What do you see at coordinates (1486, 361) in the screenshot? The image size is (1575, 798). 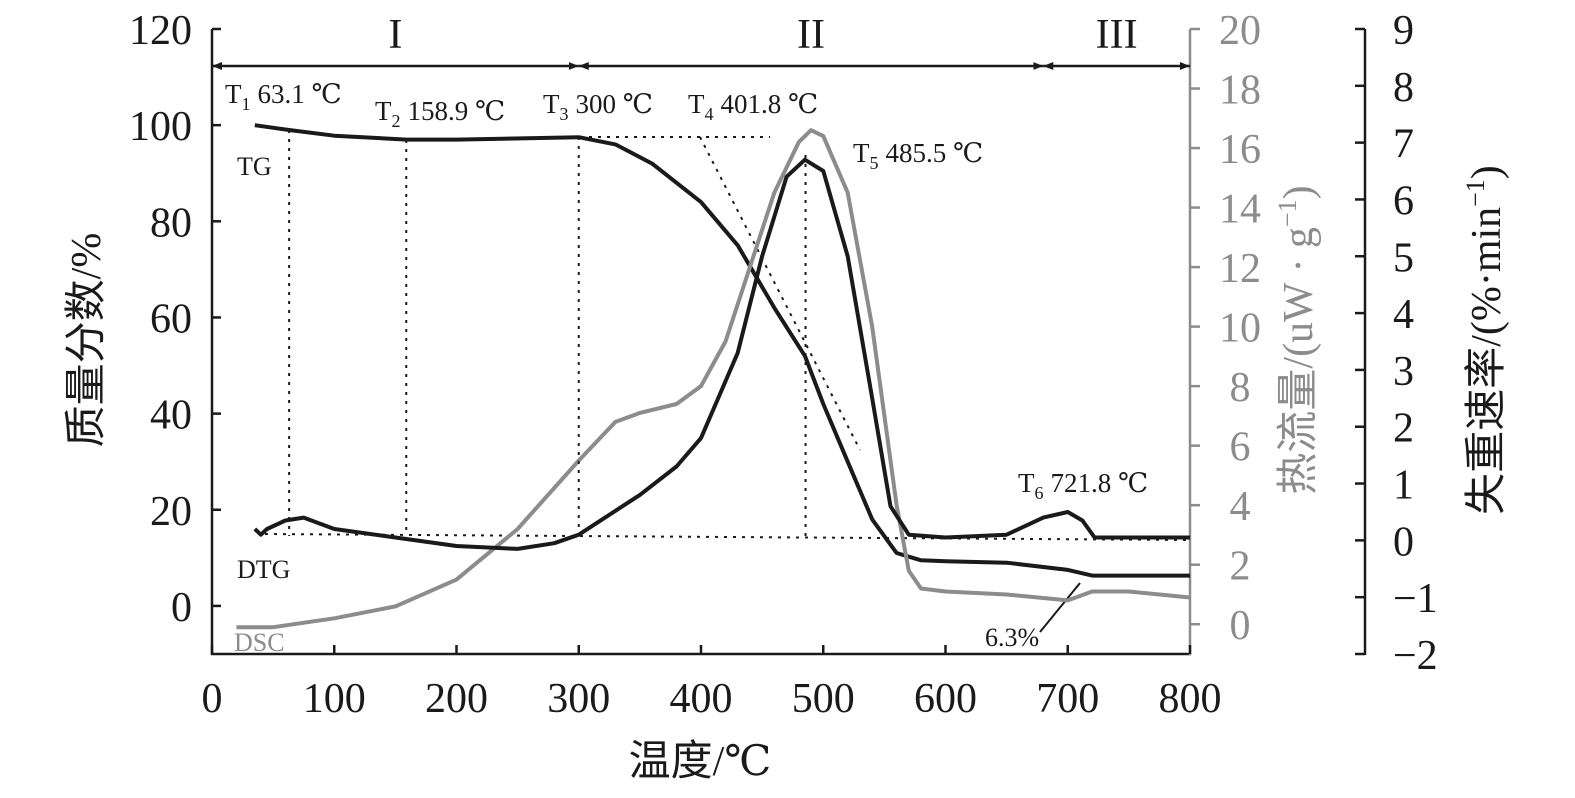 I see `y3-title-text: 失重速率/(%·min` at bounding box center [1486, 361].